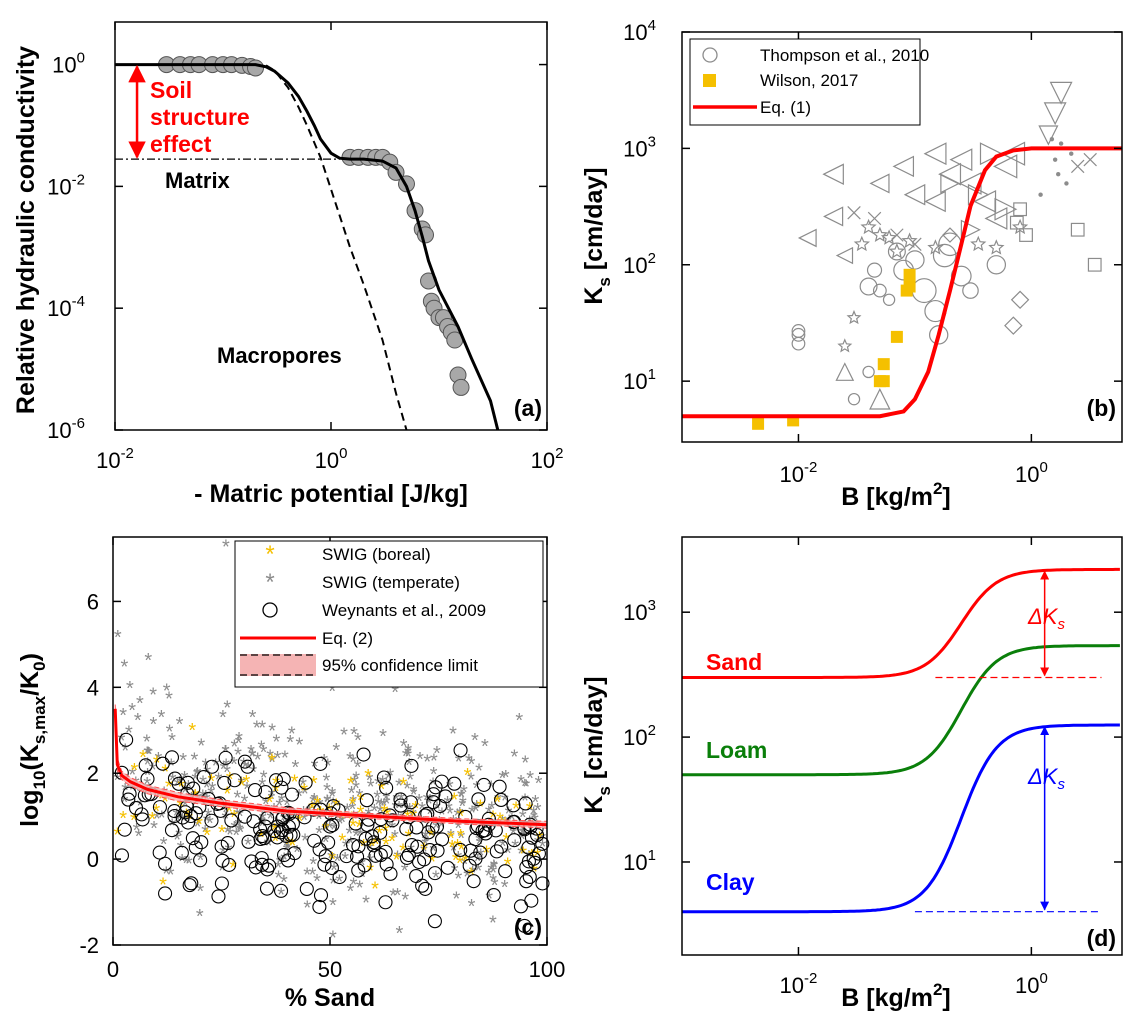 The height and width of the screenshot is (1014, 1126). What do you see at coordinates (758, 423) in the screenshot?
I see `wilson-point` at bounding box center [758, 423].